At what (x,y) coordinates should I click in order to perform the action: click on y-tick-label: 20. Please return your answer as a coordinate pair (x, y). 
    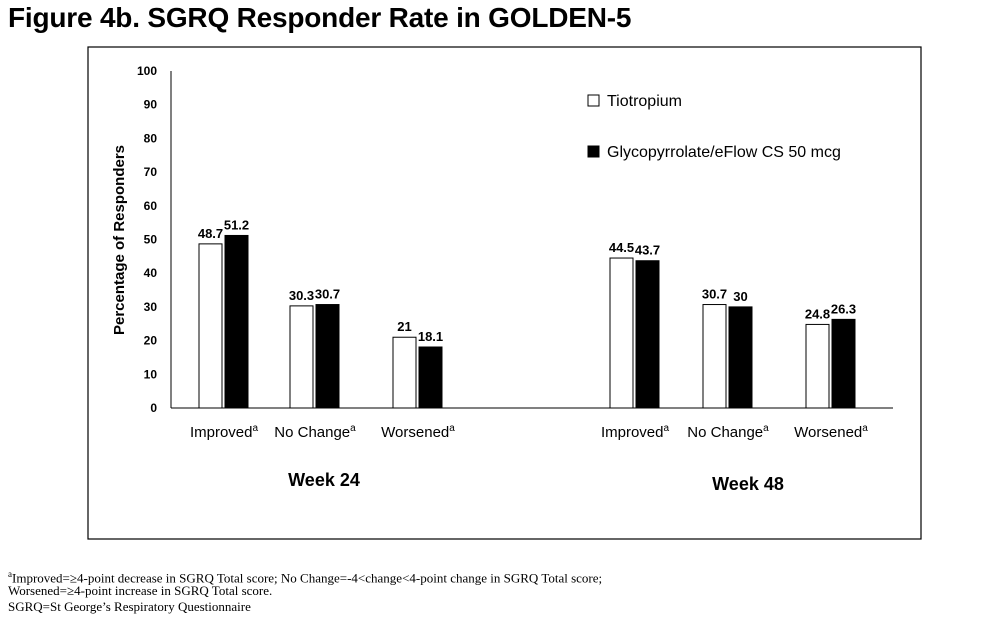
    Looking at the image, I should click on (151, 341).